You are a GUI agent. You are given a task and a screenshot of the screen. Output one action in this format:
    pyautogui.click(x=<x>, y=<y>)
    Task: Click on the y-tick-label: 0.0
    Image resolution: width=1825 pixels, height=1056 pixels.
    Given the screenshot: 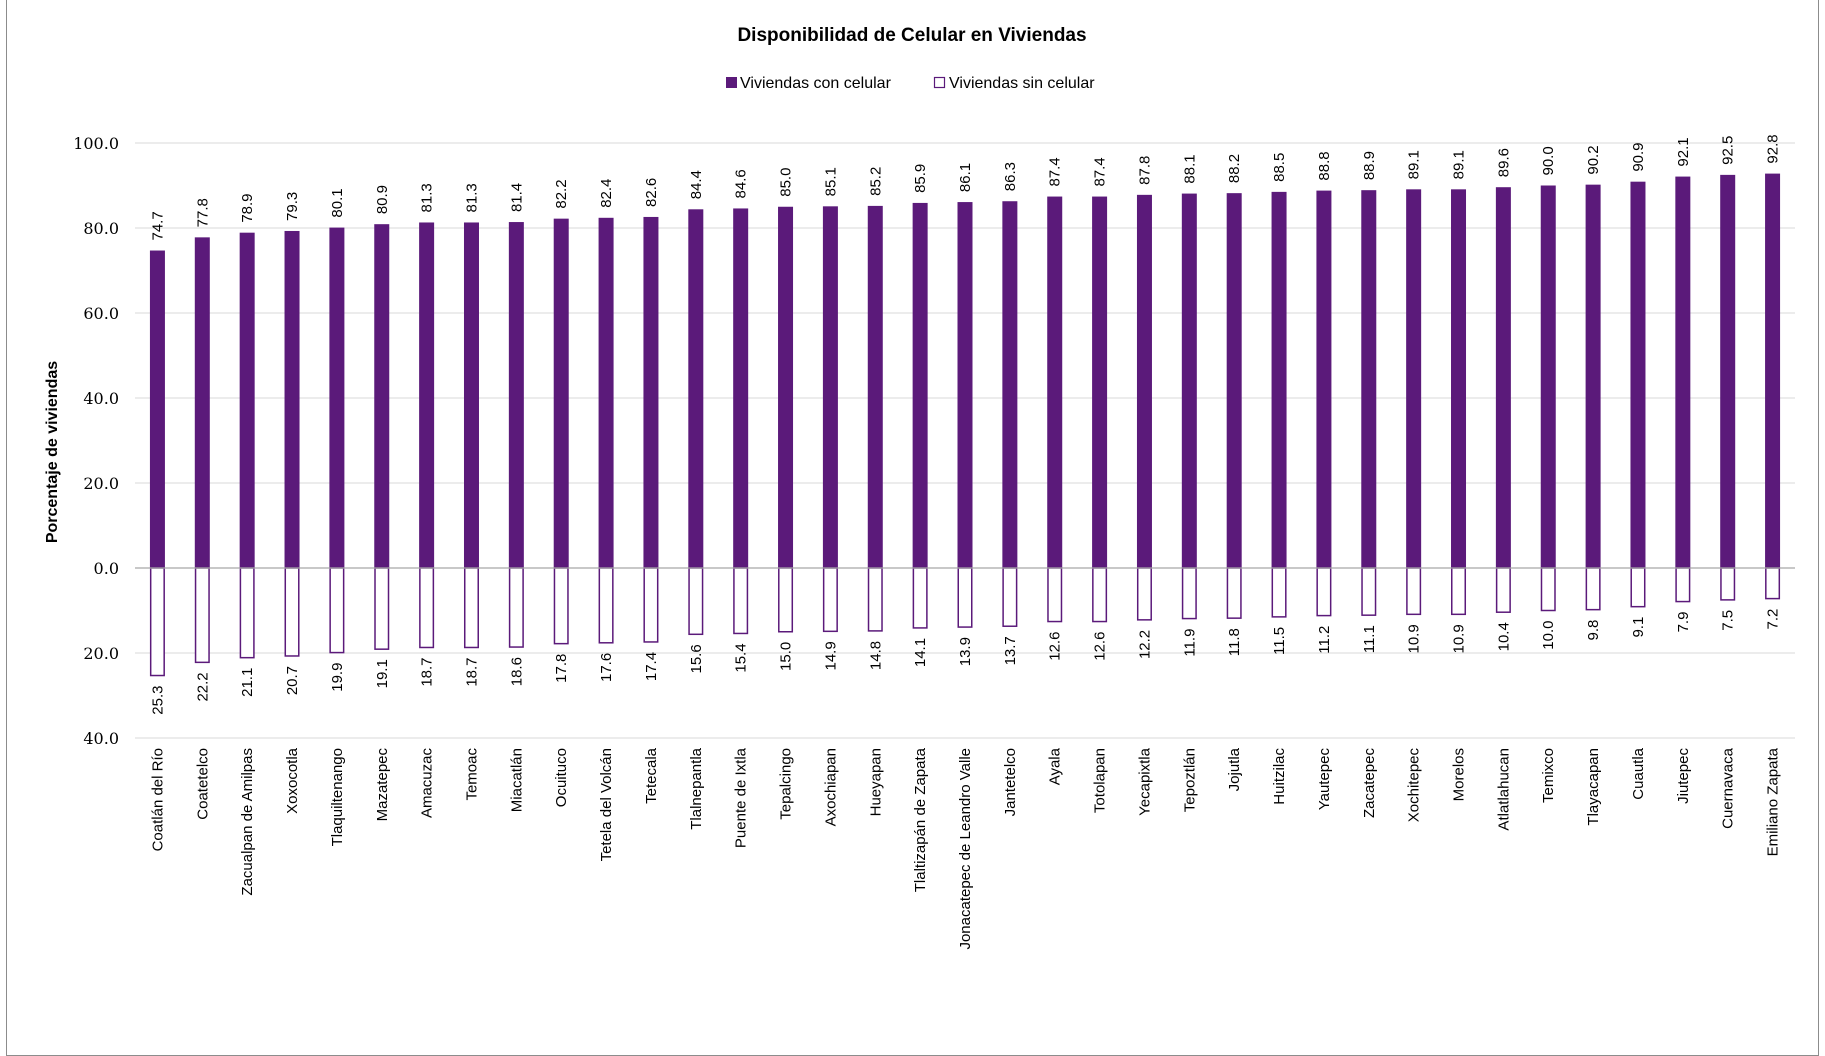 What is the action you would take?
    pyautogui.click(x=106, y=568)
    